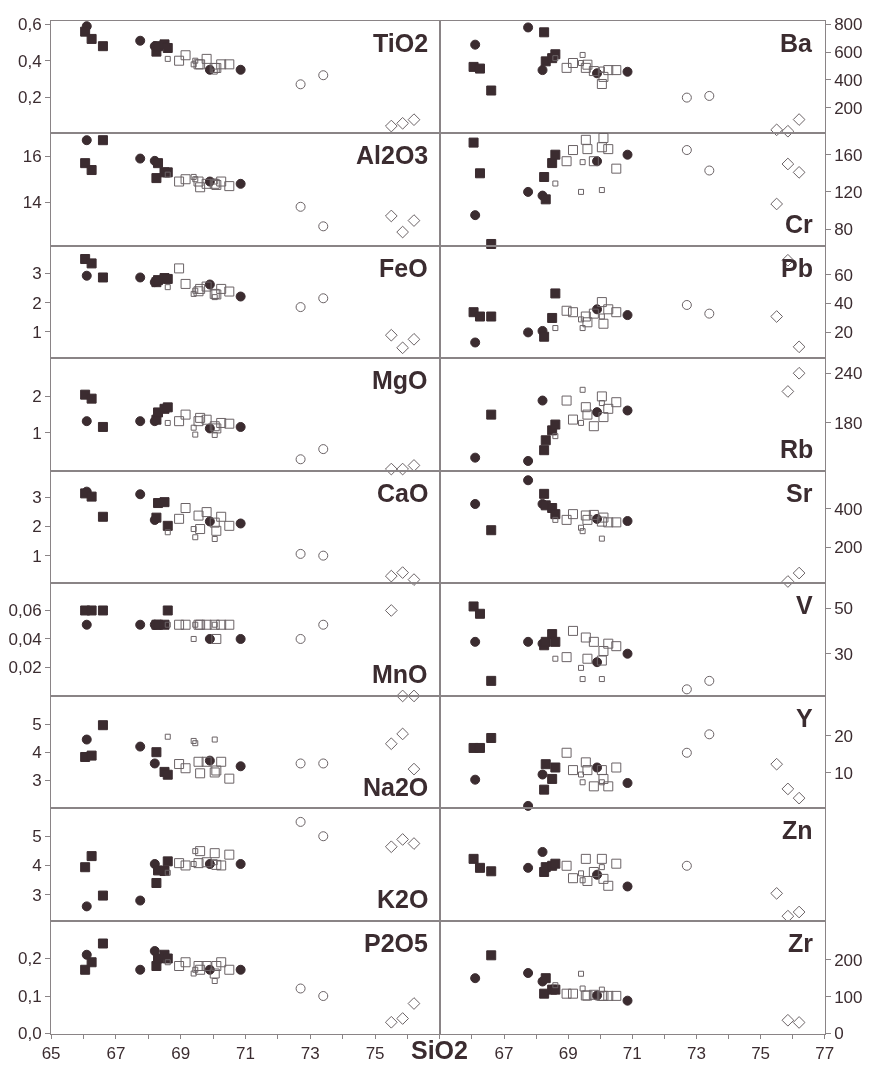 This screenshot has height=1078, width=870. I want to click on y-tick-label: 0,06, so click(25, 611).